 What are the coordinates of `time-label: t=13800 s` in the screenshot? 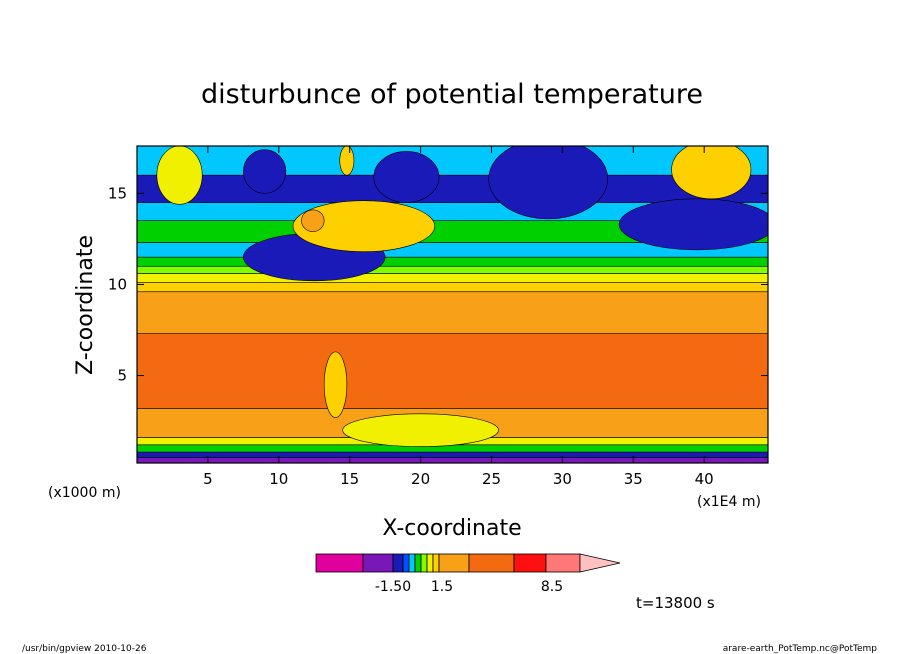 It's located at (675, 603).